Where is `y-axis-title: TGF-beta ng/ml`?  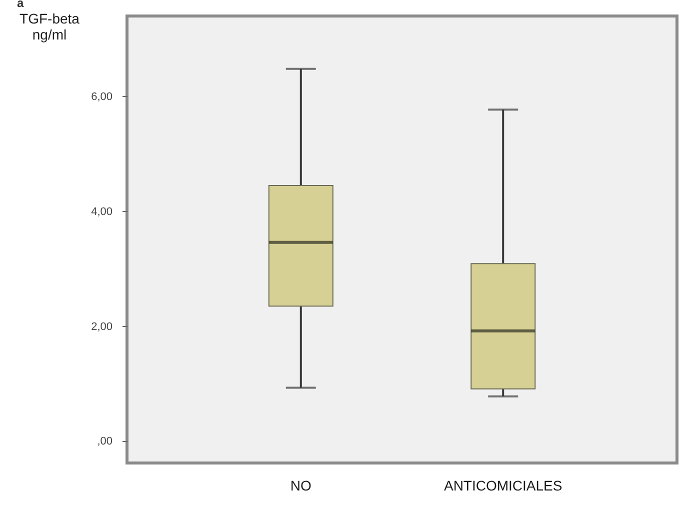 y-axis-title: TGF-beta ng/ml is located at coordinates (50, 26).